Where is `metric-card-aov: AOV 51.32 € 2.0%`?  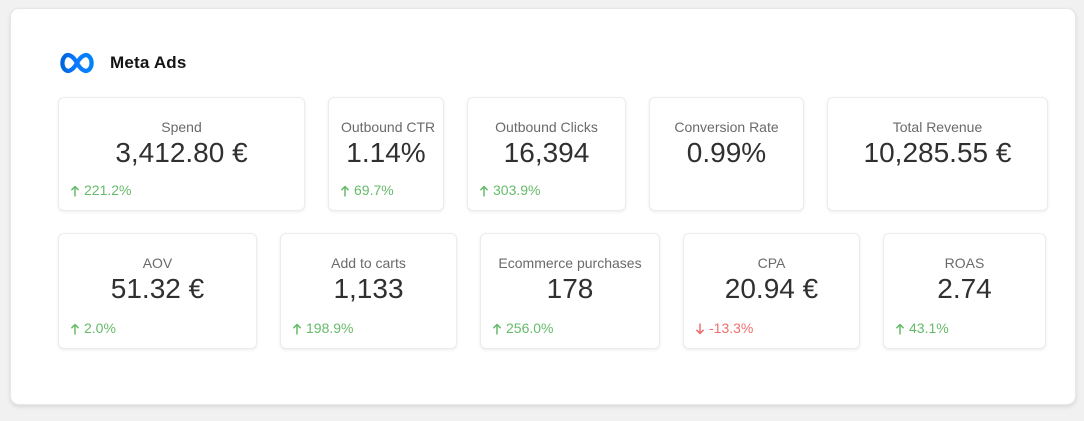 metric-card-aov: AOV 51.32 € 2.0% is located at coordinates (157, 291).